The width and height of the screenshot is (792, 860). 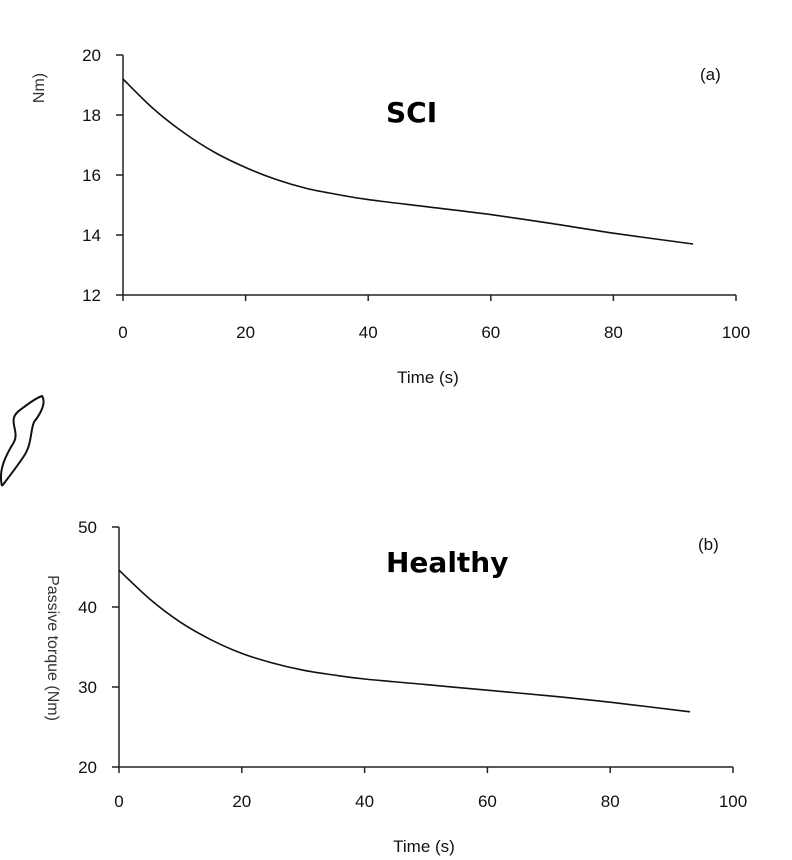 What do you see at coordinates (408, 161) in the screenshot?
I see `panel-a-series-line` at bounding box center [408, 161].